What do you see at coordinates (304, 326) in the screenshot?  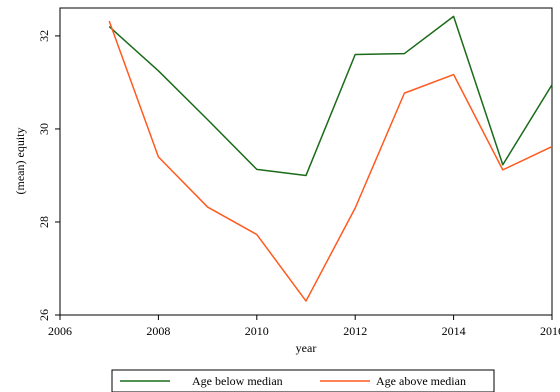 I see `x-axis: 2006 2008 2010 2012 2014 2016` at bounding box center [304, 326].